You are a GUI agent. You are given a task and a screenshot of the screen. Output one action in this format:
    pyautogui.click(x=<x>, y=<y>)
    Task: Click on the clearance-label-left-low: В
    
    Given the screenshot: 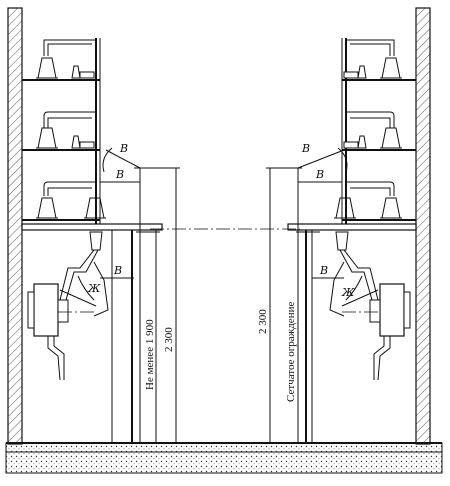 What is the action you would take?
    pyautogui.click(x=117, y=270)
    